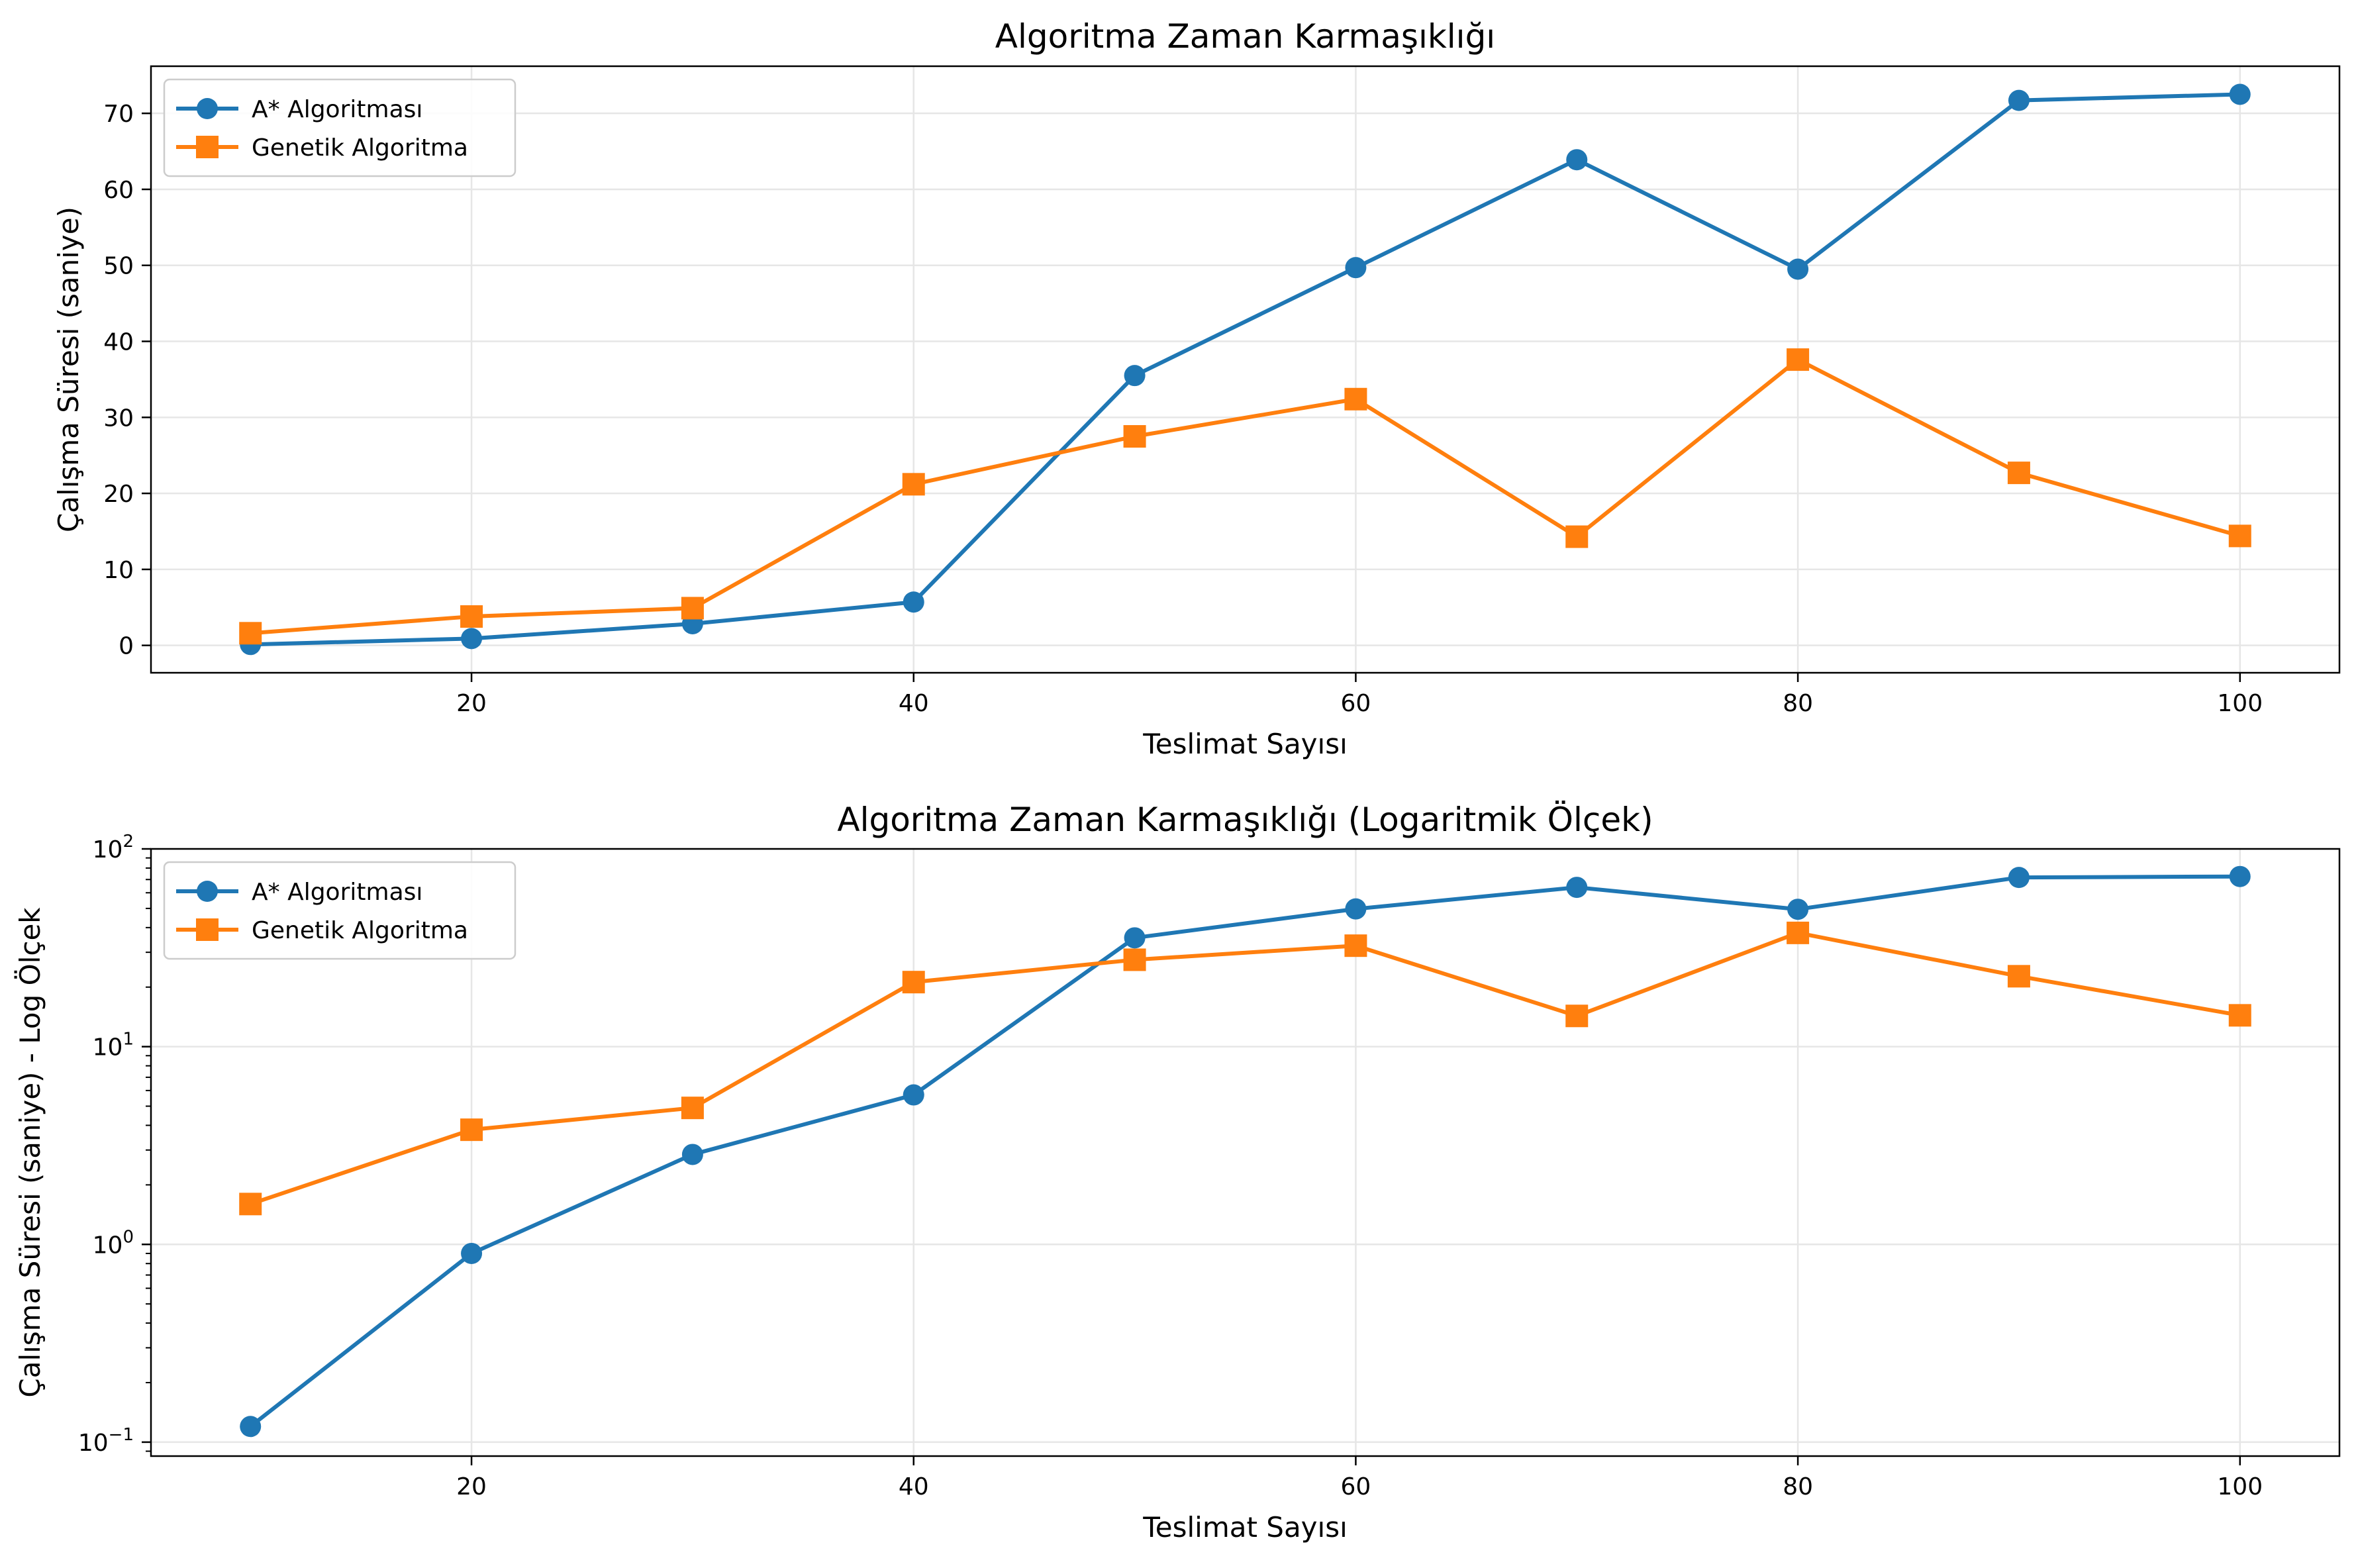  What do you see at coordinates (127, 646) in the screenshot?
I see `y-tick-label: 0` at bounding box center [127, 646].